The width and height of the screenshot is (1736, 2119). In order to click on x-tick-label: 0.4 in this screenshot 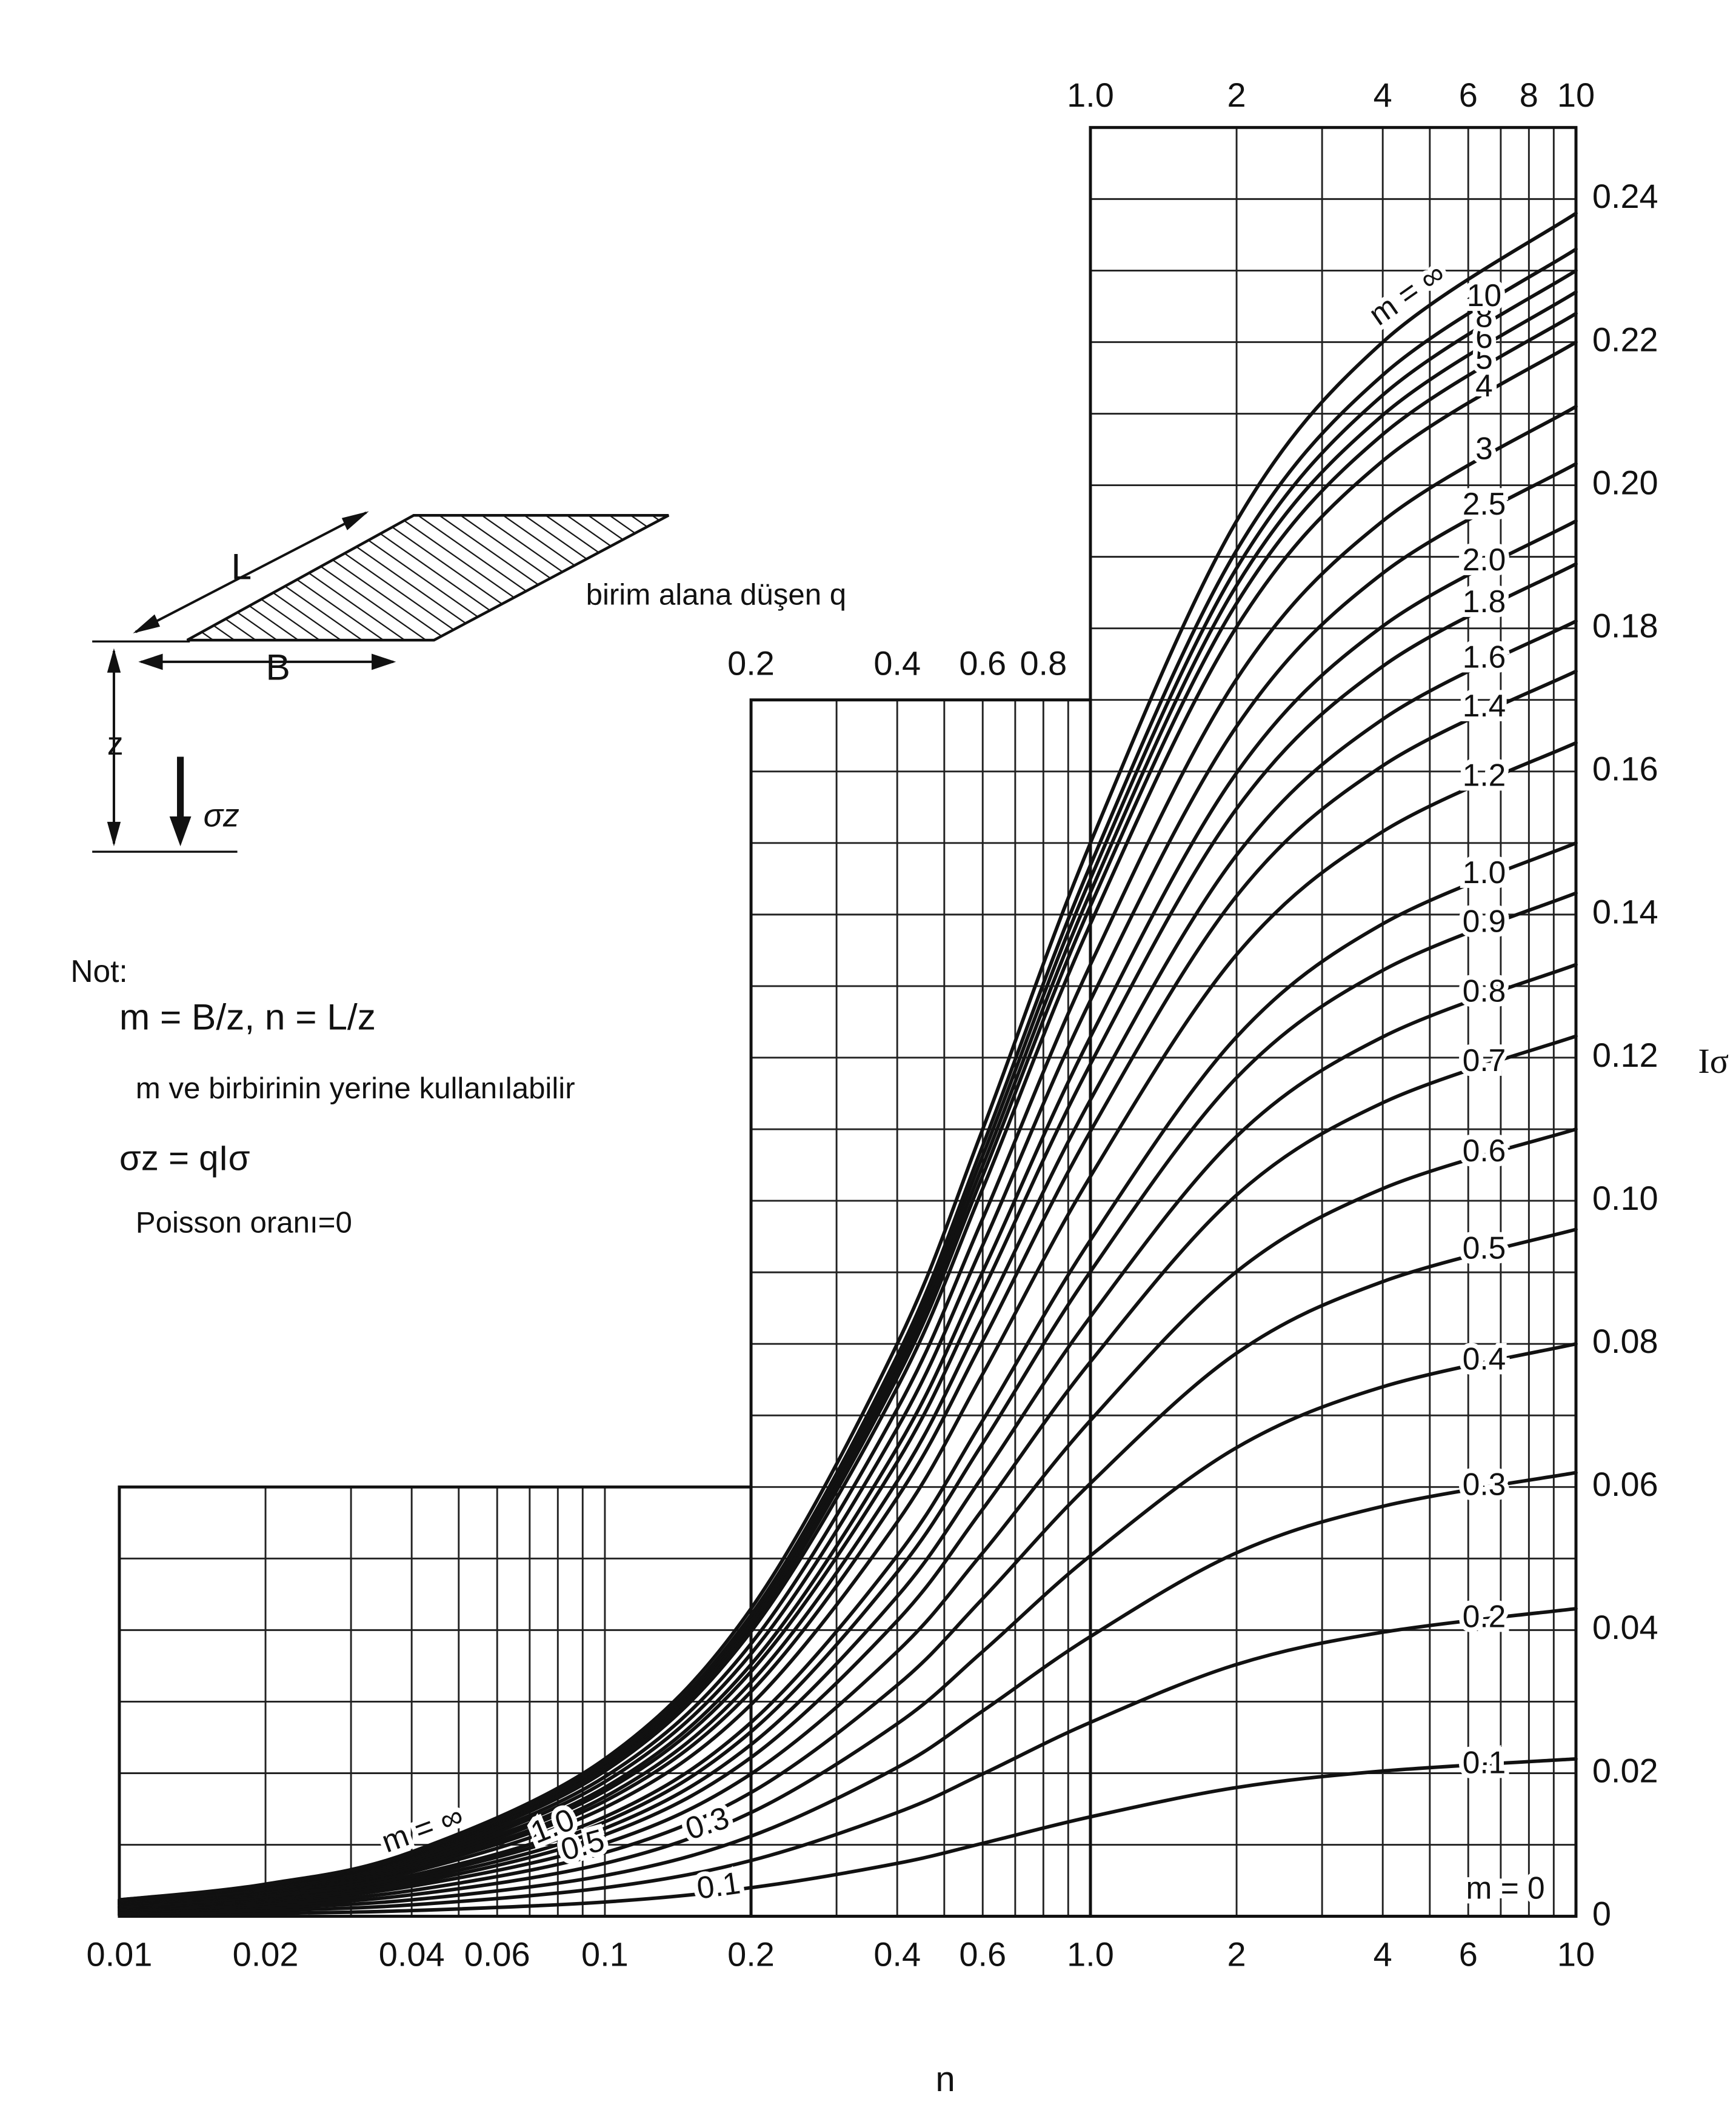, I will do `click(897, 1954)`.